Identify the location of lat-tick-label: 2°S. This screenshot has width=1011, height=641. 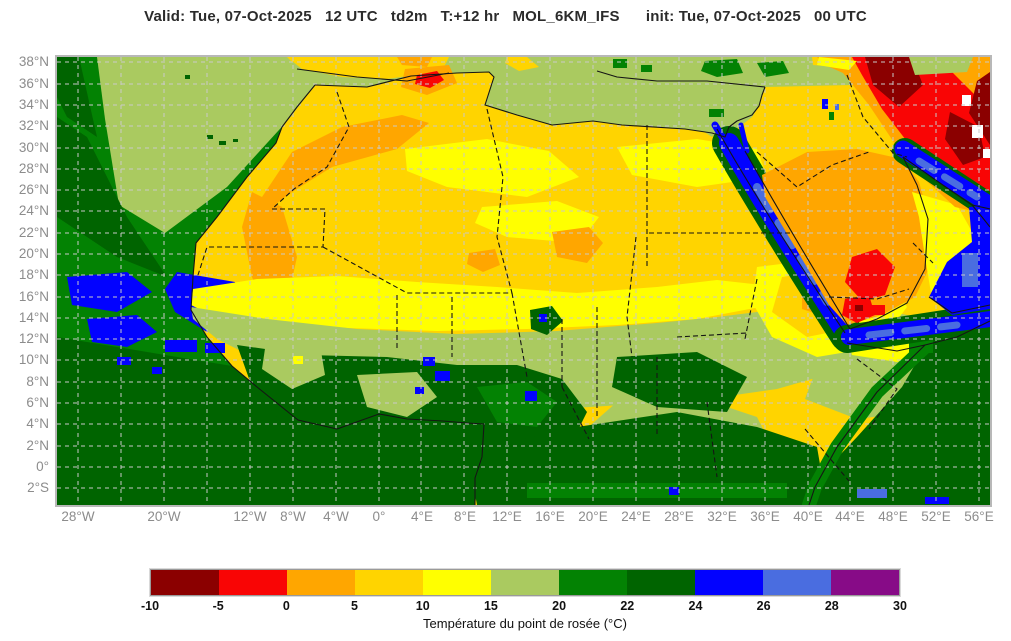
(38, 487).